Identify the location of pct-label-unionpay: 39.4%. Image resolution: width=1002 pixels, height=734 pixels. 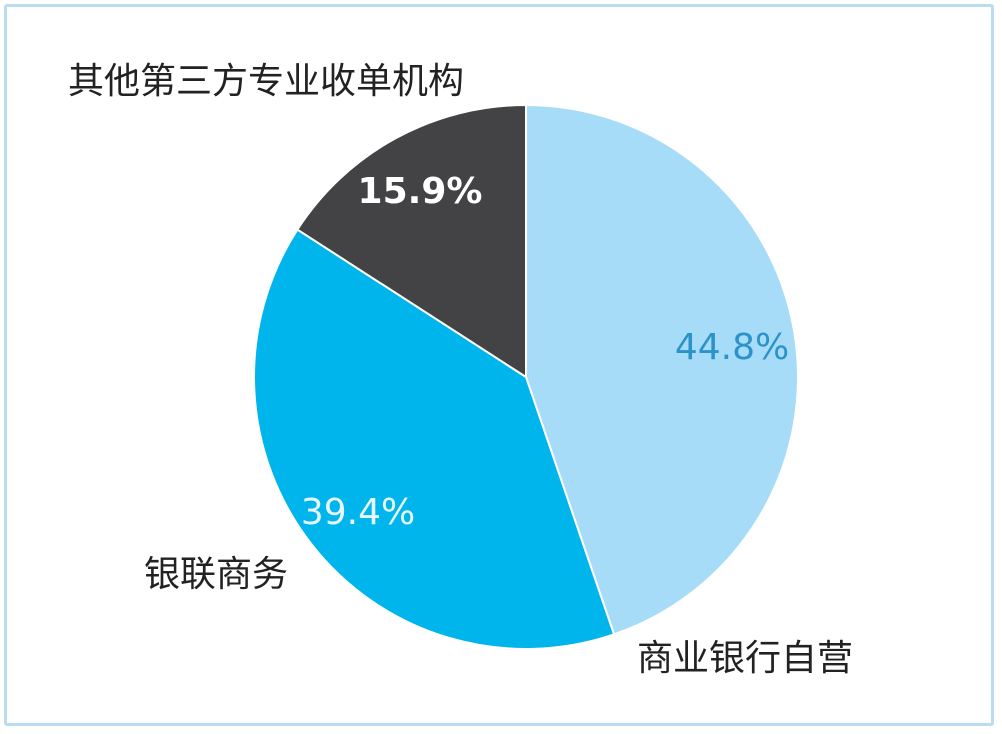
(358, 512).